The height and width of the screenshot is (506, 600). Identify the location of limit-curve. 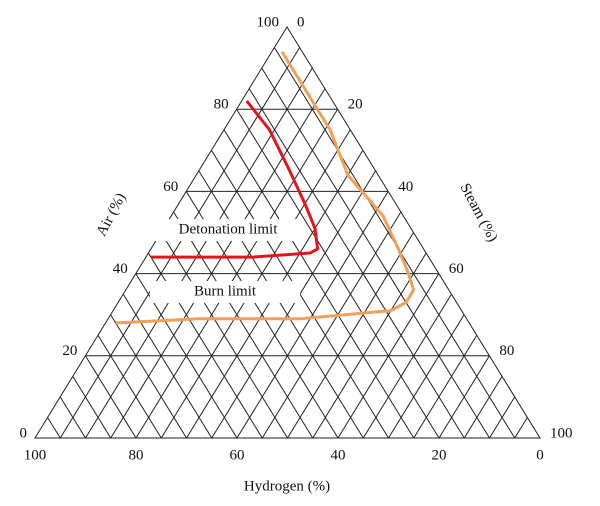
(235, 179).